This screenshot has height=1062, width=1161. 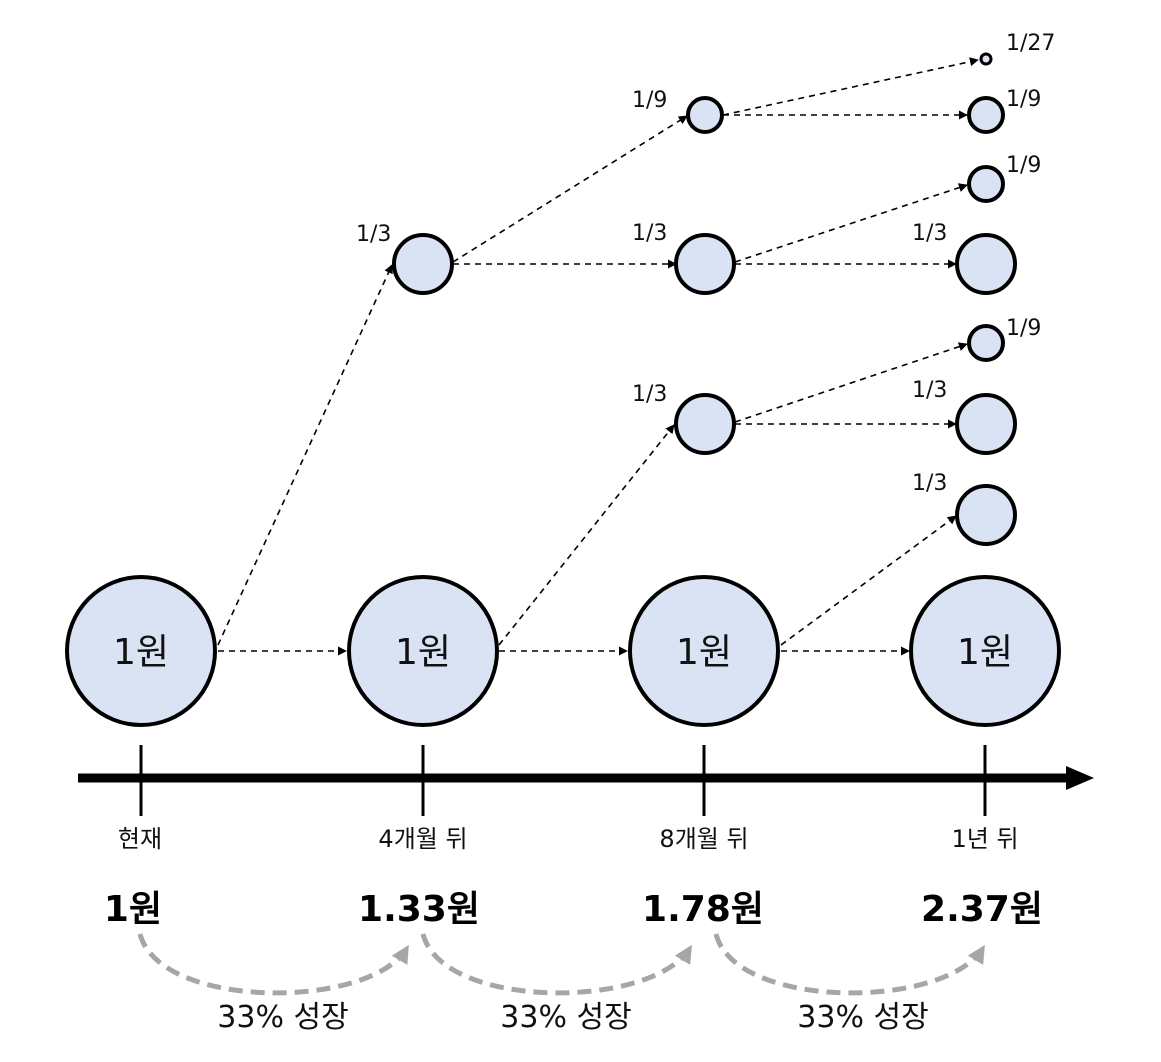 I want to click on fraction-label-y1-3: 1/3, so click(x=929, y=233).